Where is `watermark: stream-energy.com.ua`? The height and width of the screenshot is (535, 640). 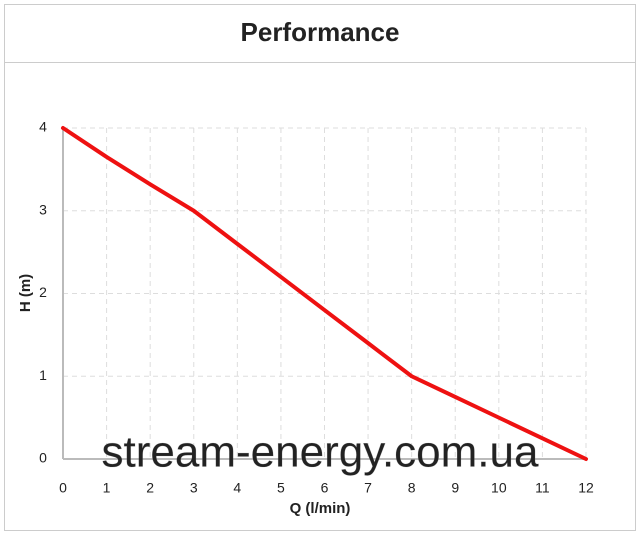 watermark: stream-energy.com.ua is located at coordinates (320, 452).